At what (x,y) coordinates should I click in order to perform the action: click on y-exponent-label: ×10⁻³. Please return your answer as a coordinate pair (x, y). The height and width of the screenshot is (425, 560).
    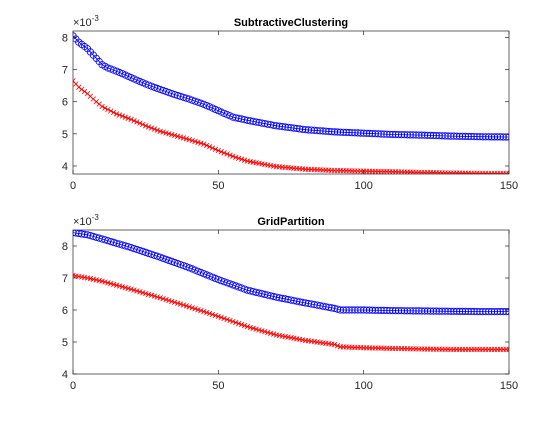
    Looking at the image, I should click on (86, 21).